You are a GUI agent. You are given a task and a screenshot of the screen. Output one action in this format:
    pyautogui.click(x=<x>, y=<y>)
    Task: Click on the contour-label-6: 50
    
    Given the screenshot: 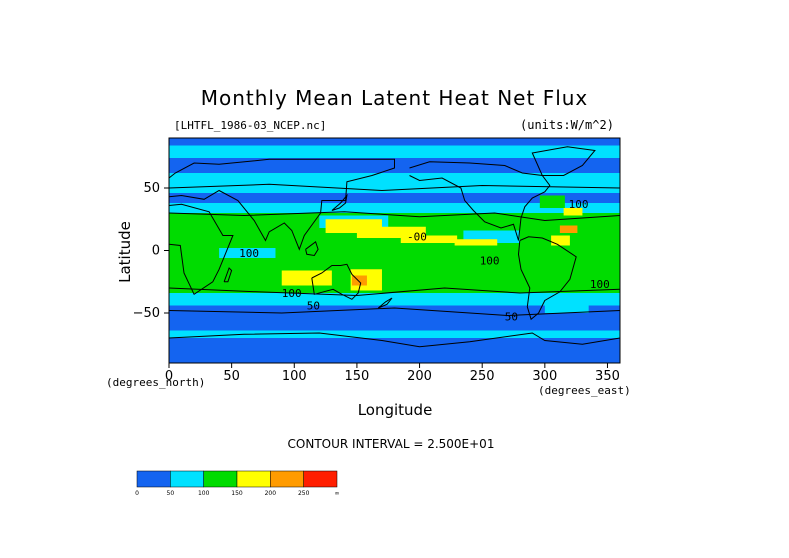 What is the action you would take?
    pyautogui.click(x=313, y=305)
    